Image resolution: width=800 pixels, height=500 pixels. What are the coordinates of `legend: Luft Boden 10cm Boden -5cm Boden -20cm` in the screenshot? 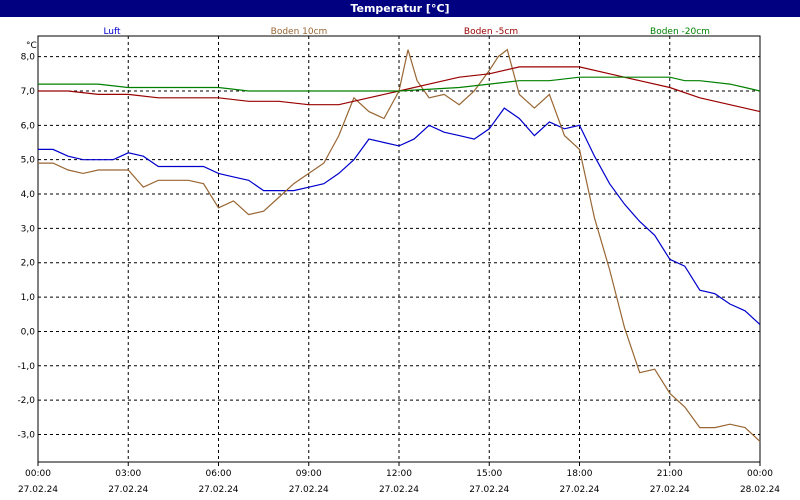 It's located at (406, 32).